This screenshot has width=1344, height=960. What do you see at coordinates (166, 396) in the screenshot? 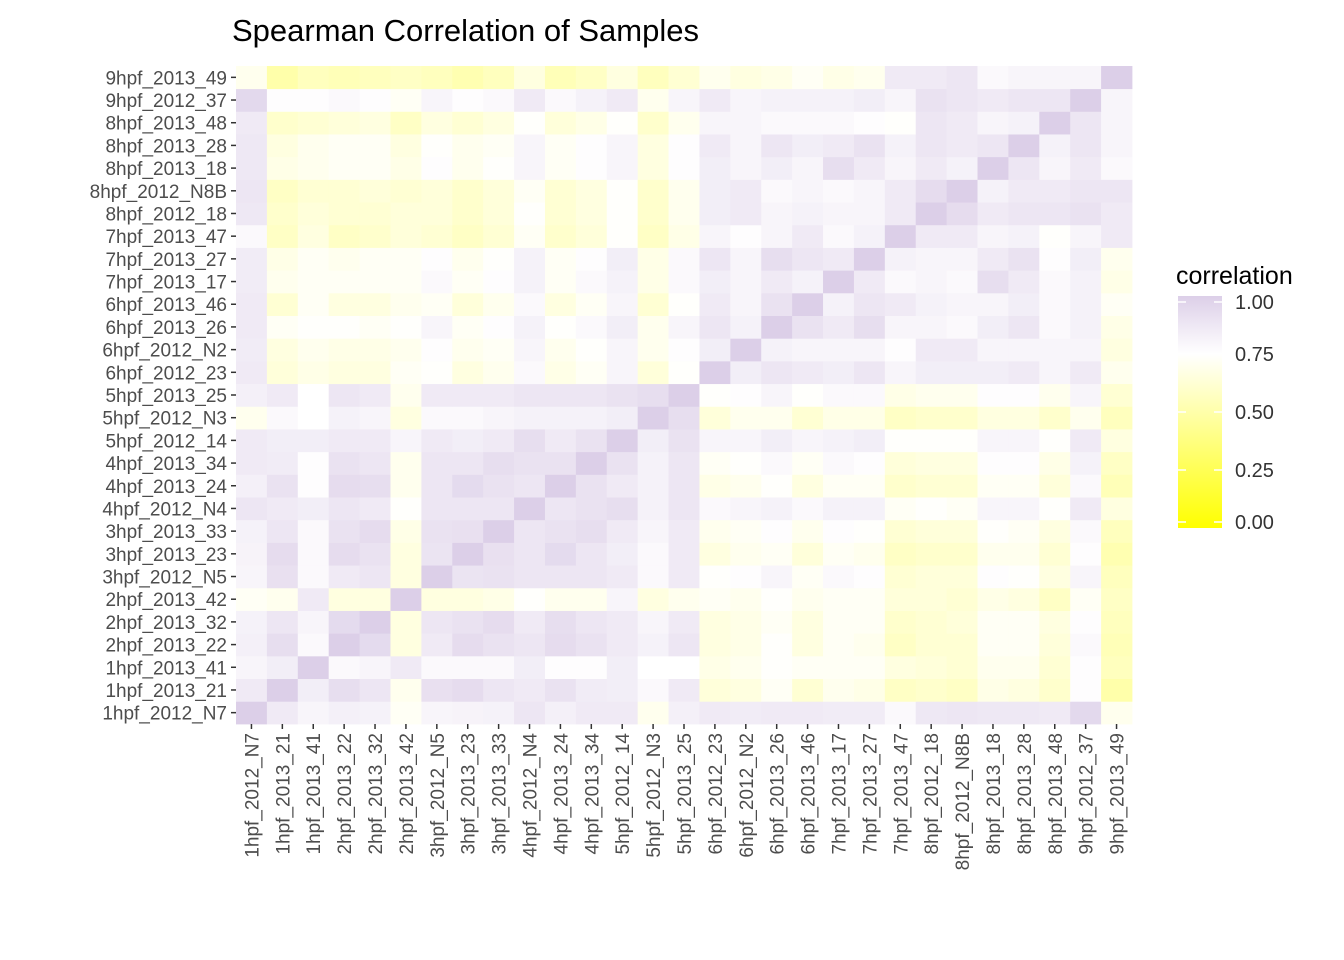
I see `y-tick-label: 5hpf_2013_25` at bounding box center [166, 396].